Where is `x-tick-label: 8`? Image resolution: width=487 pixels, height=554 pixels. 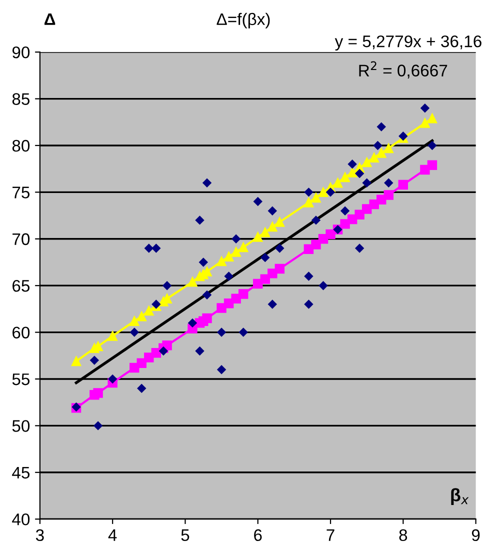
x-tick-label: 8 is located at coordinates (403, 535).